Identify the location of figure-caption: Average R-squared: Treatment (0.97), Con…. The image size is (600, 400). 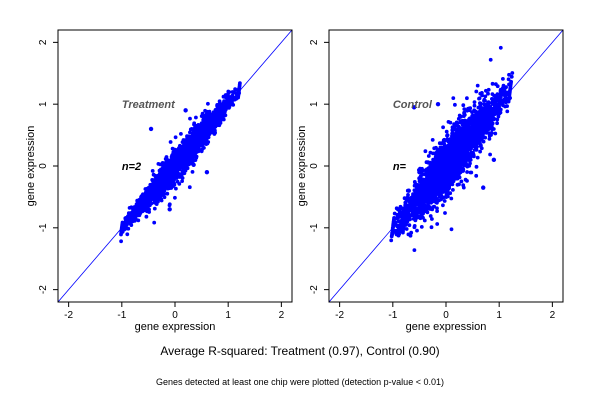
(300, 351).